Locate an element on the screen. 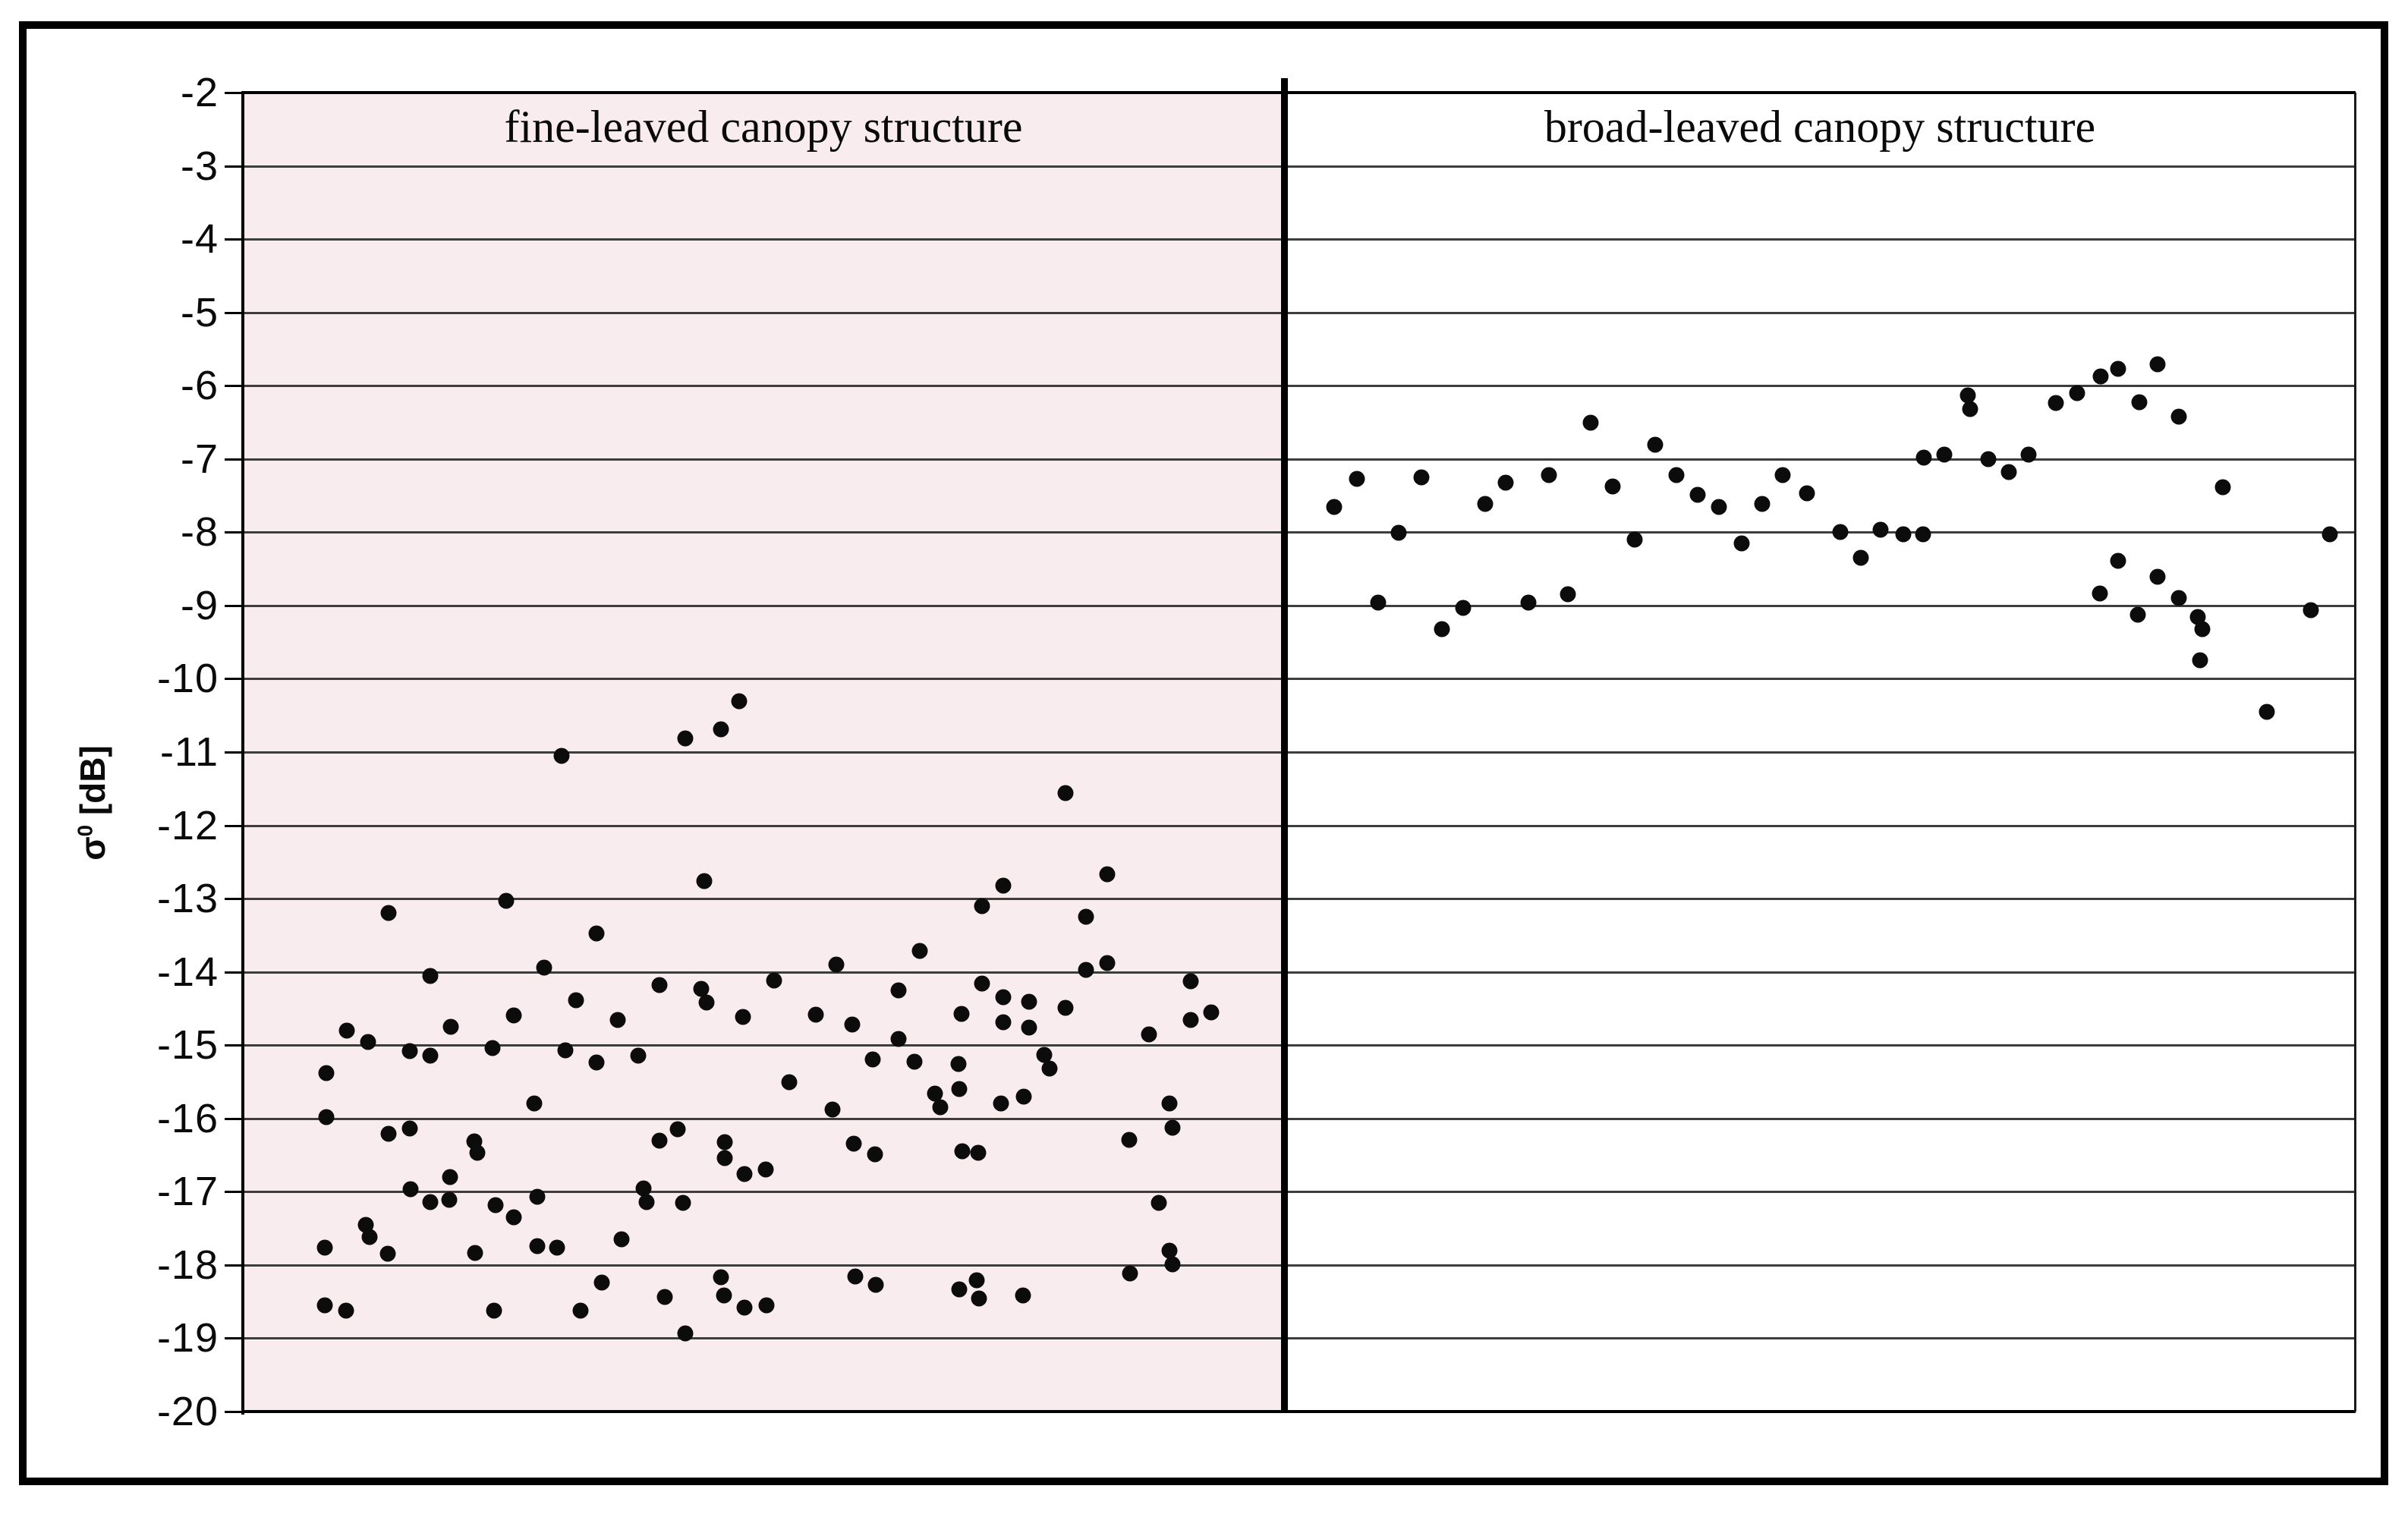  y-axis-tick--17 is located at coordinates (234, 1192).